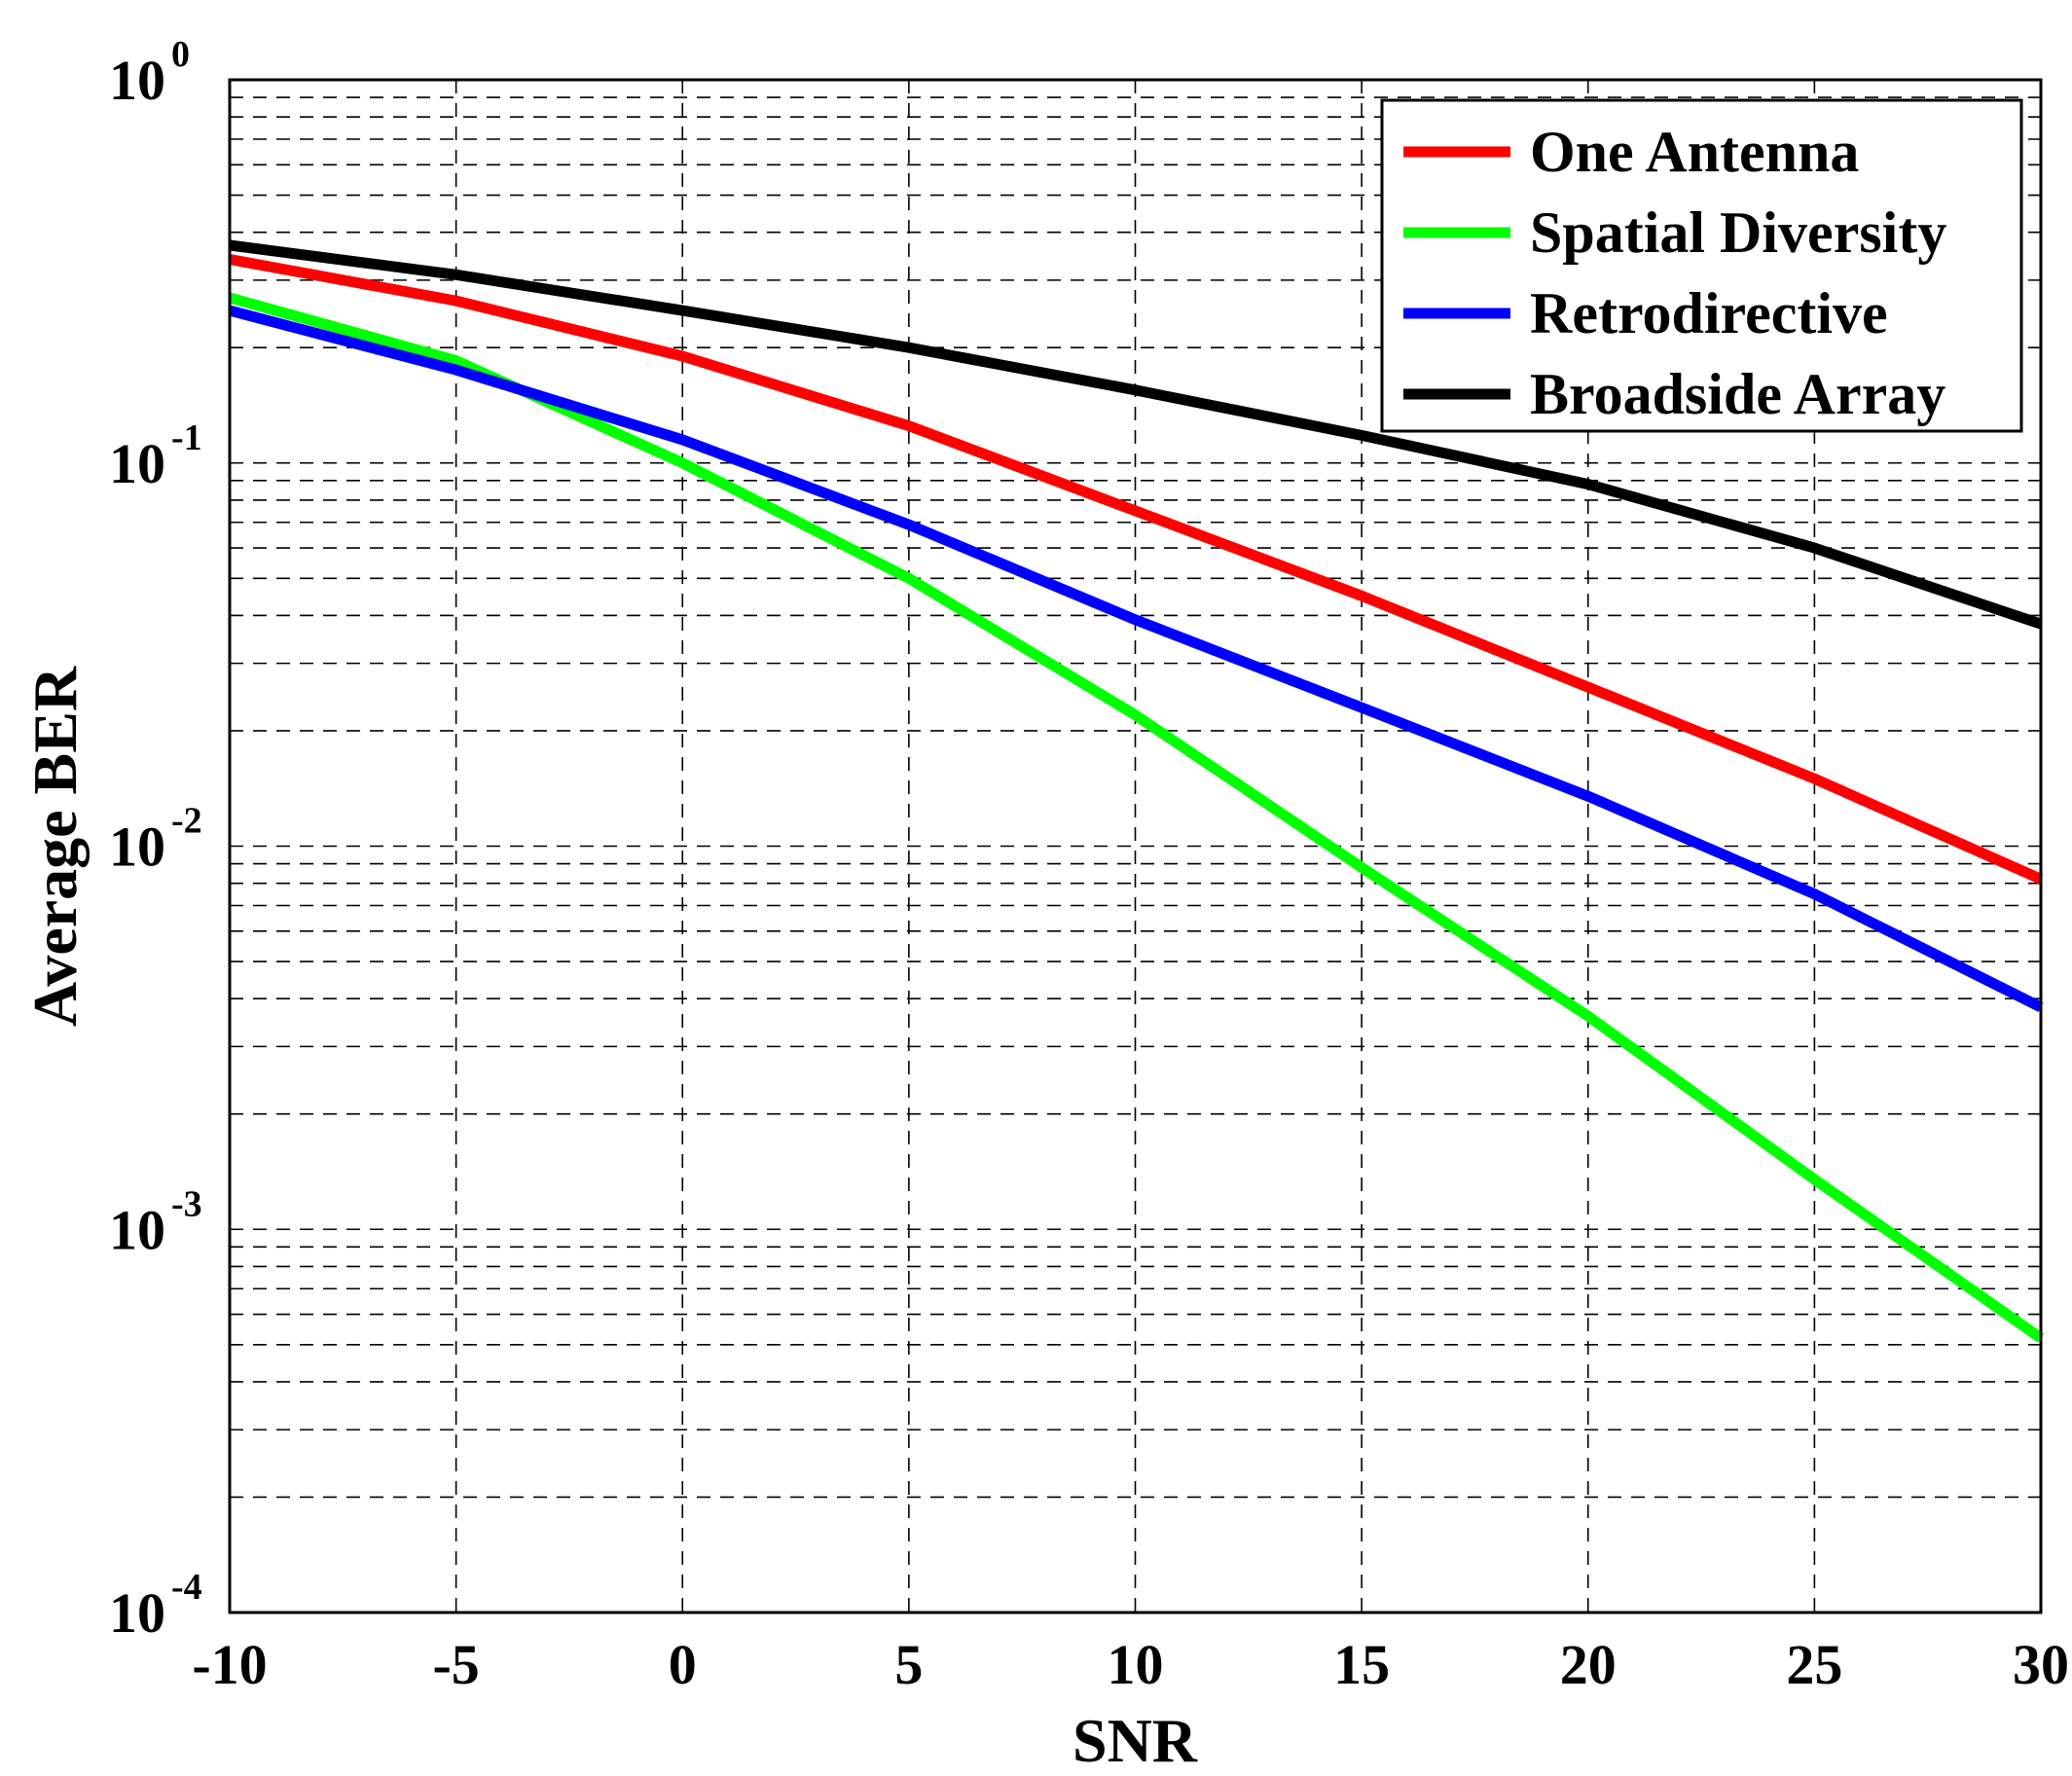  Describe the element at coordinates (455, 1664) in the screenshot. I see `x-tick-label: -5` at that location.